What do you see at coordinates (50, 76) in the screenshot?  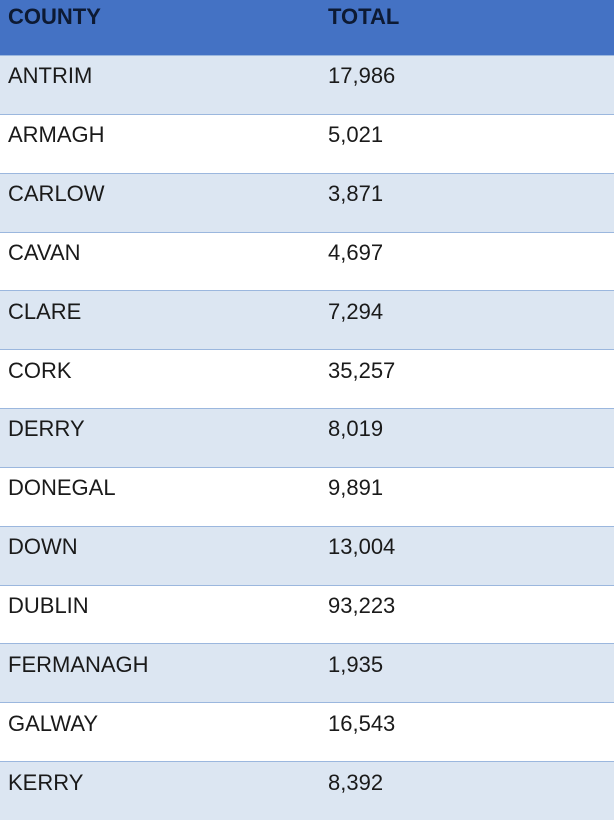 I see `county-cell: ANTRIM` at bounding box center [50, 76].